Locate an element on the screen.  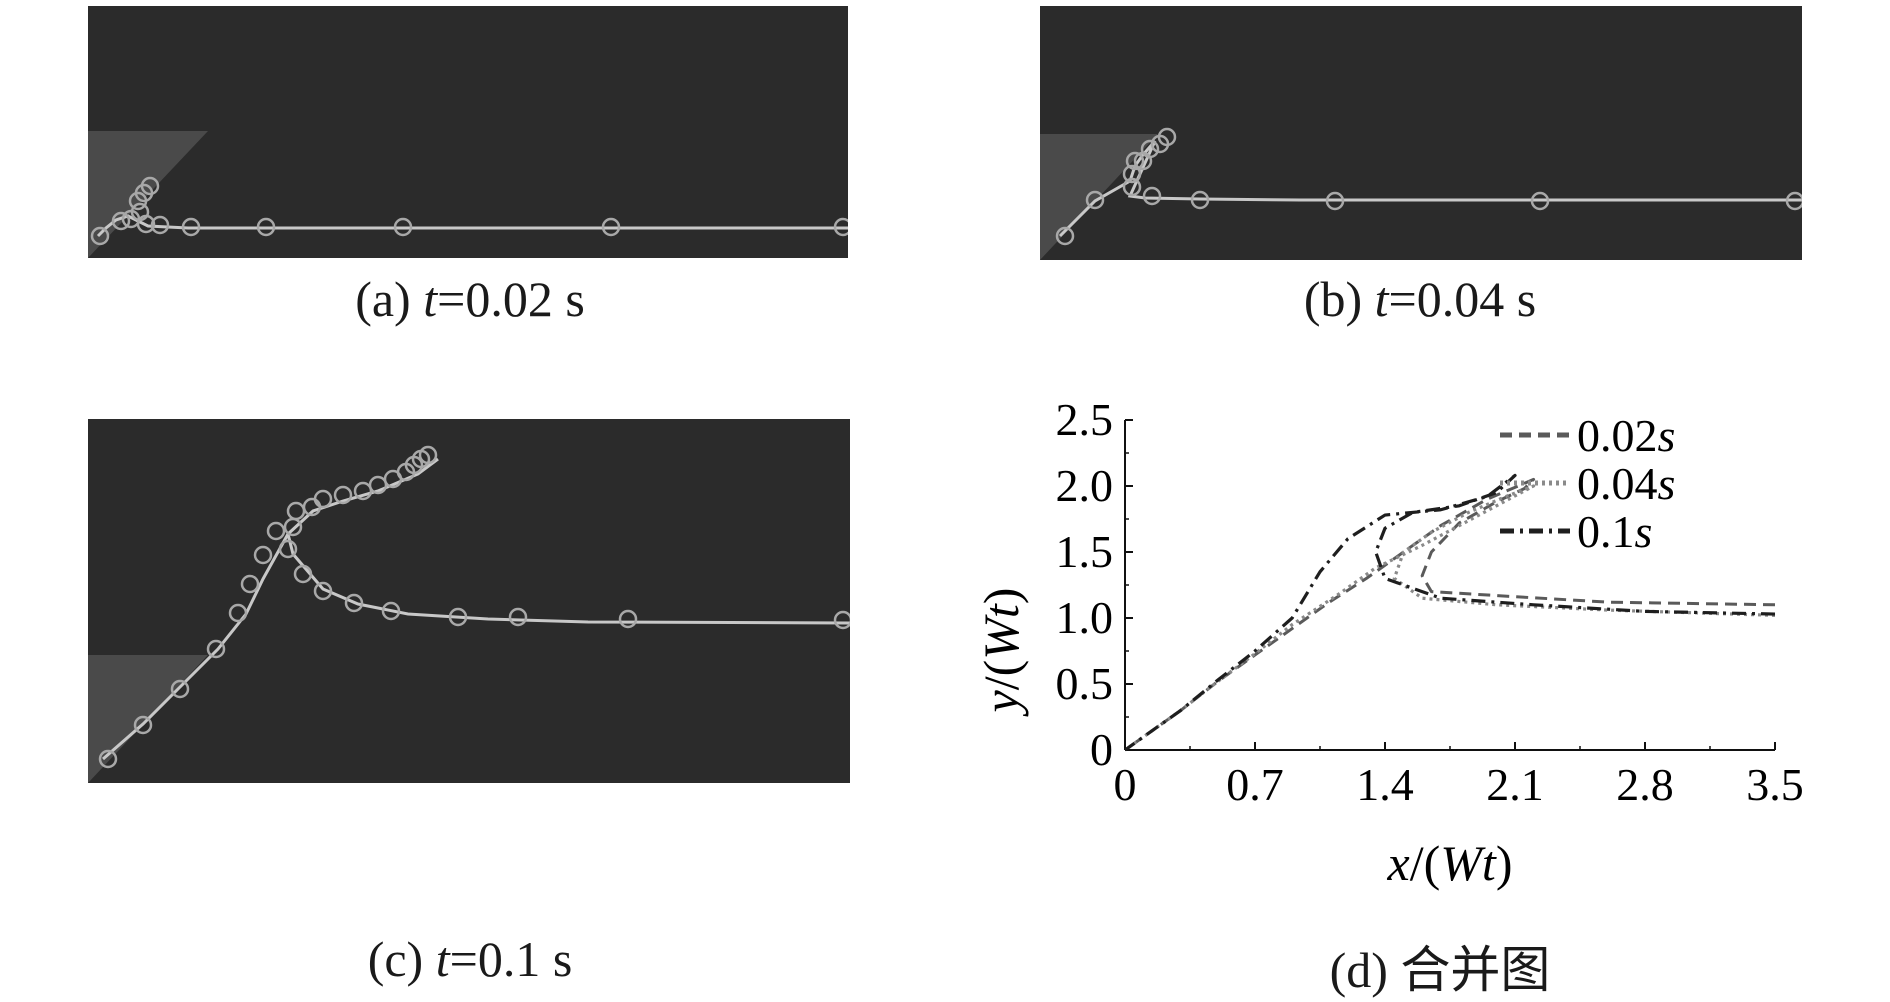
legend-value: 0.1 is located at coordinates (1606, 531).